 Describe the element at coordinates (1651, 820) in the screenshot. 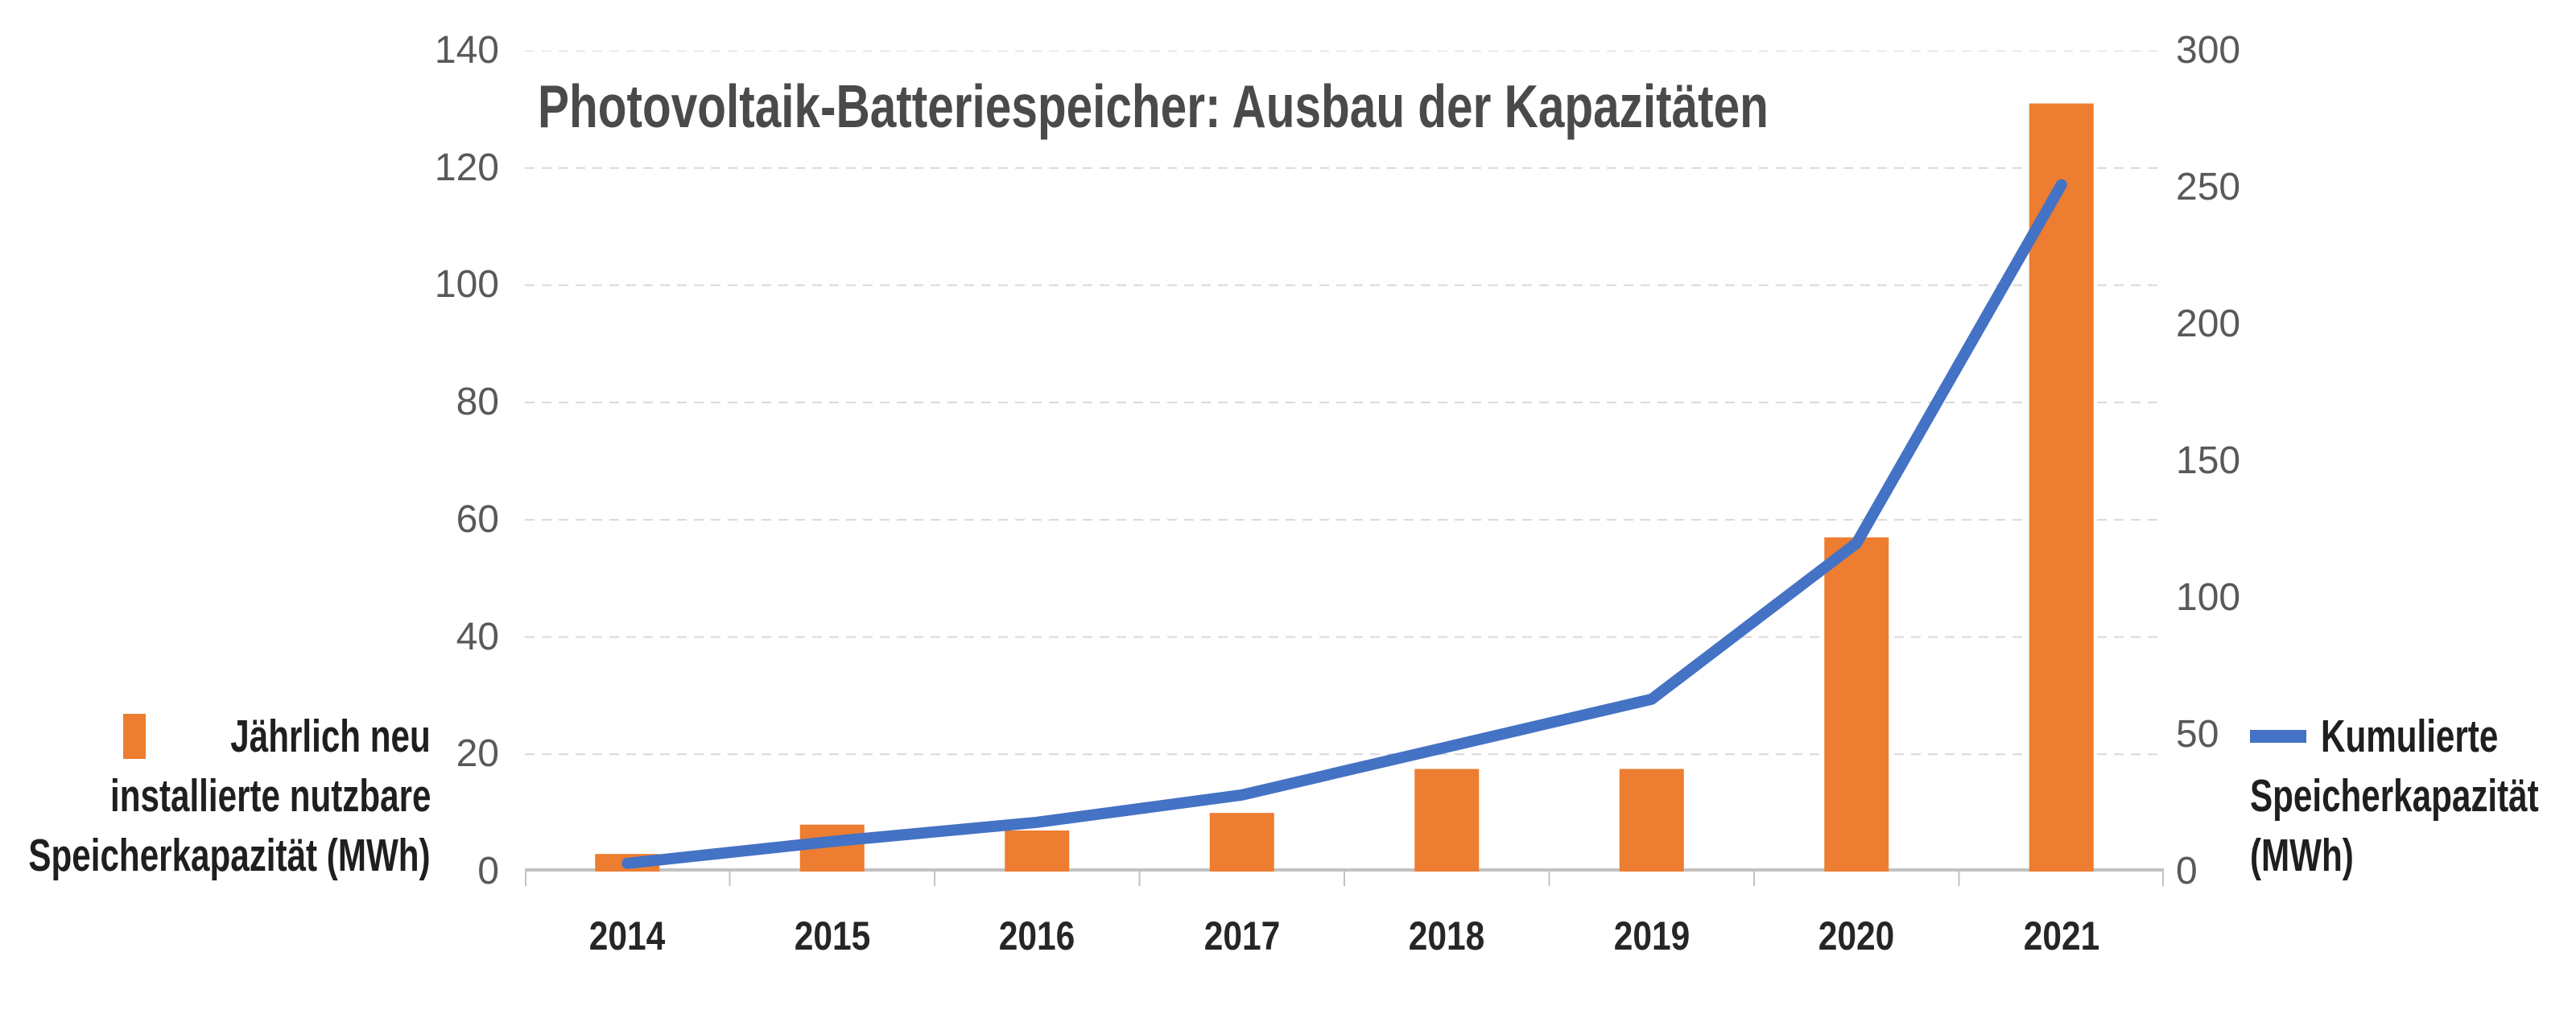

I see `bar-2019` at that location.